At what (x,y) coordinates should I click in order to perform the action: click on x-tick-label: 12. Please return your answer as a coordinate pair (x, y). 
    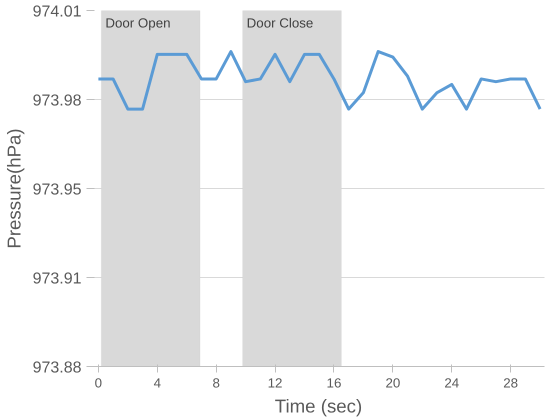
    Looking at the image, I should click on (275, 383).